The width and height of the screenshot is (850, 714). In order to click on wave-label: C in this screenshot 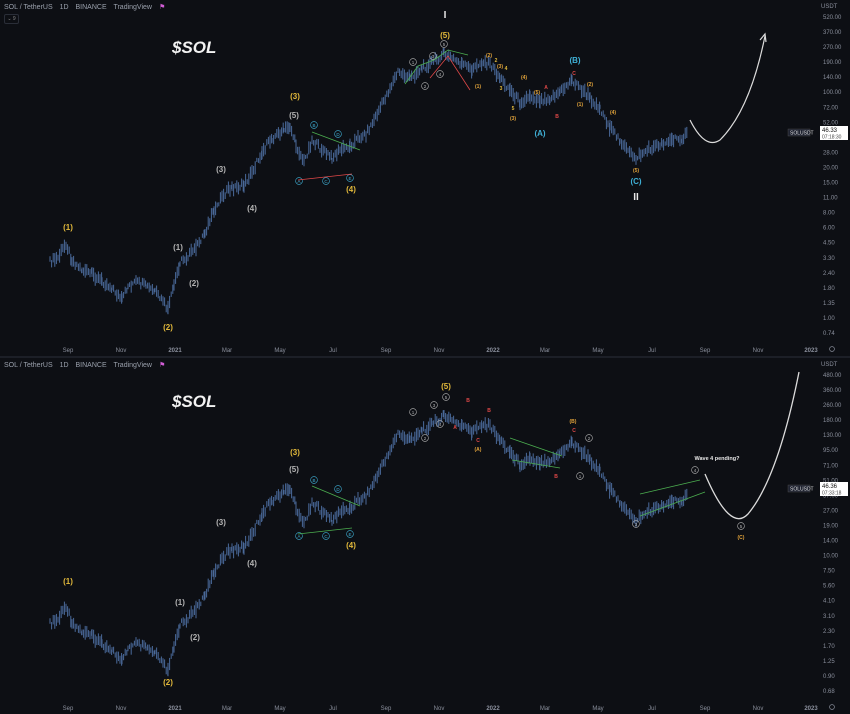, I will do `click(478, 441)`.